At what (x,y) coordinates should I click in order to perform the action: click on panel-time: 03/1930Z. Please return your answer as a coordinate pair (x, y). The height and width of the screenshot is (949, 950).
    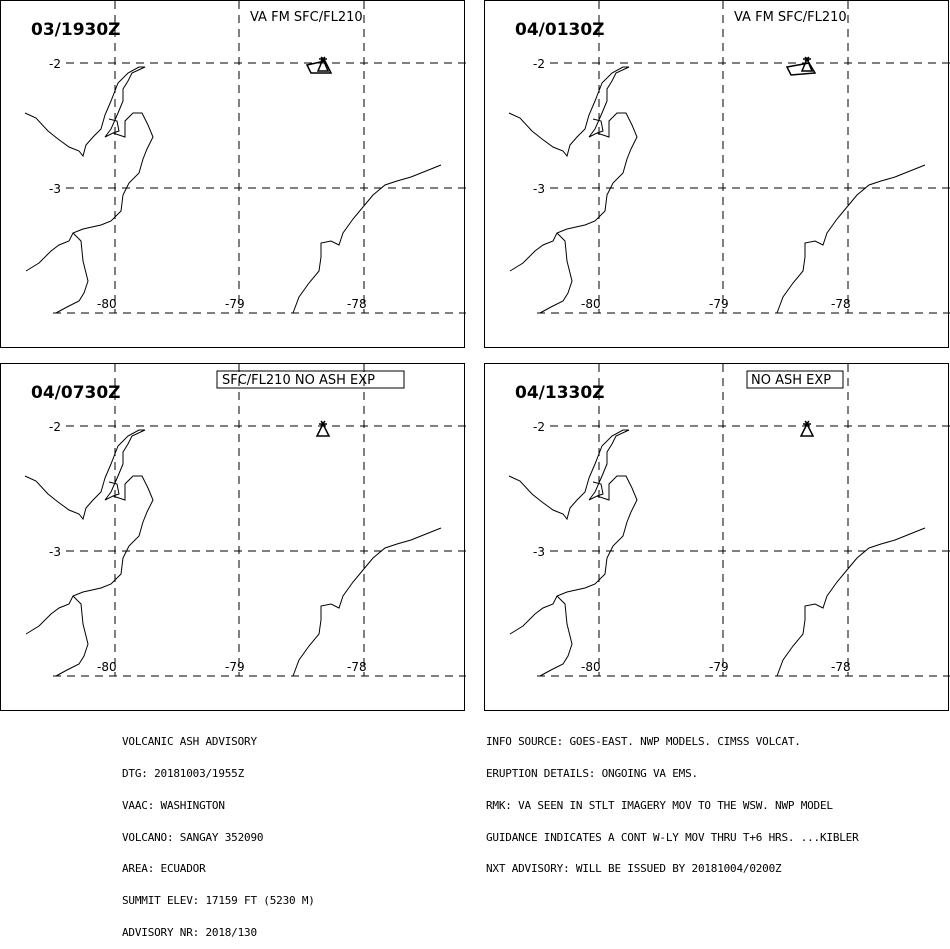
    Looking at the image, I should click on (76, 30).